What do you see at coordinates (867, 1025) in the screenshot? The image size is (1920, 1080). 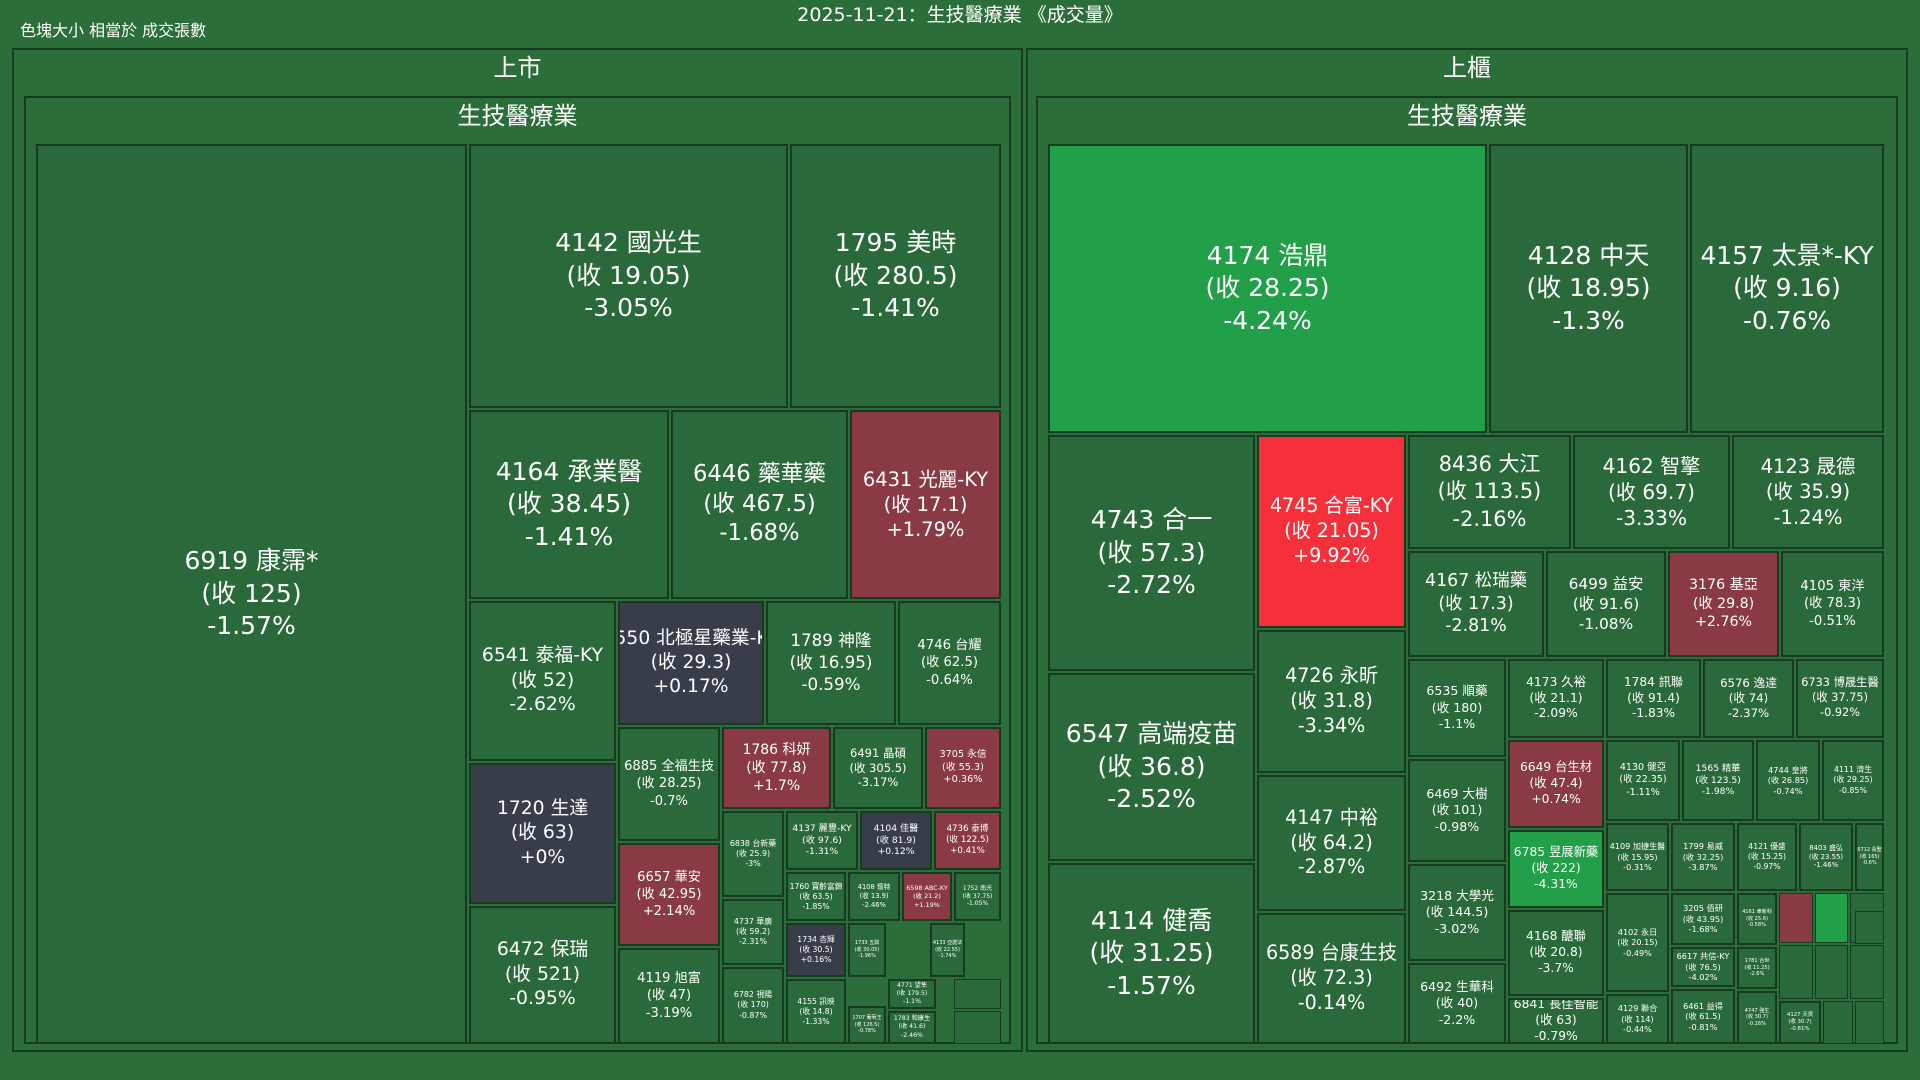 I see `stock-cell: 1707 葡萄王 (收 126.5) -0.78%` at bounding box center [867, 1025].